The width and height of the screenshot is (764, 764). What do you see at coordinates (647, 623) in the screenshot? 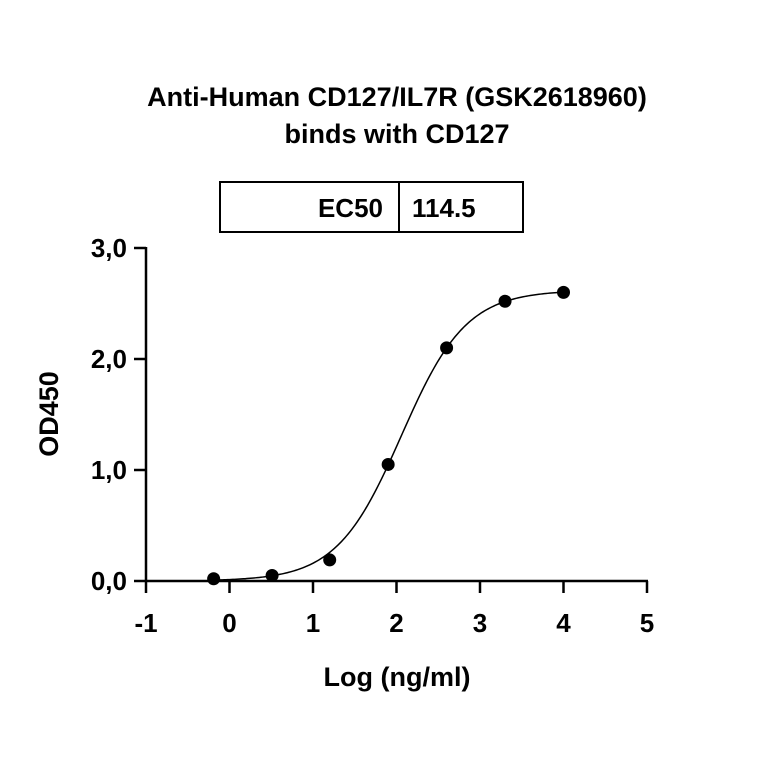
I see `x-tick-label: 5` at bounding box center [647, 623].